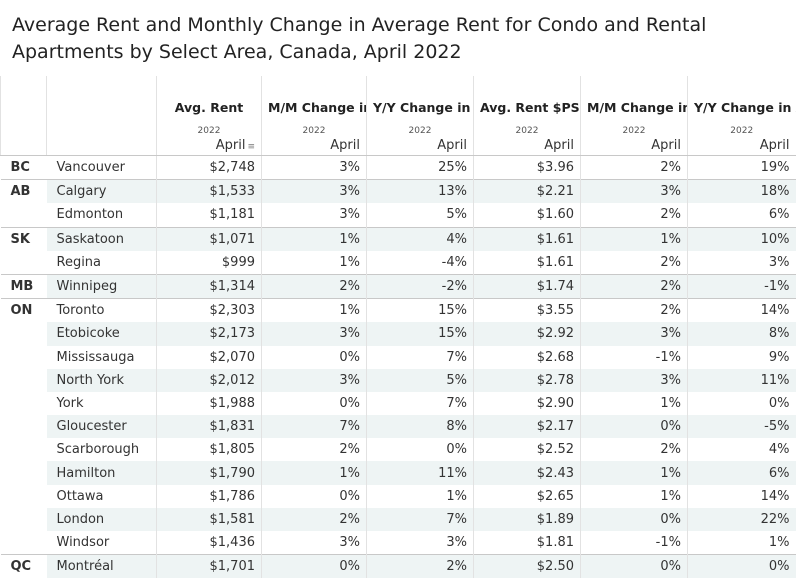 The width and height of the screenshot is (800, 581). I want to click on col-header-avg-rent: Avg. Rent, so click(209, 97).